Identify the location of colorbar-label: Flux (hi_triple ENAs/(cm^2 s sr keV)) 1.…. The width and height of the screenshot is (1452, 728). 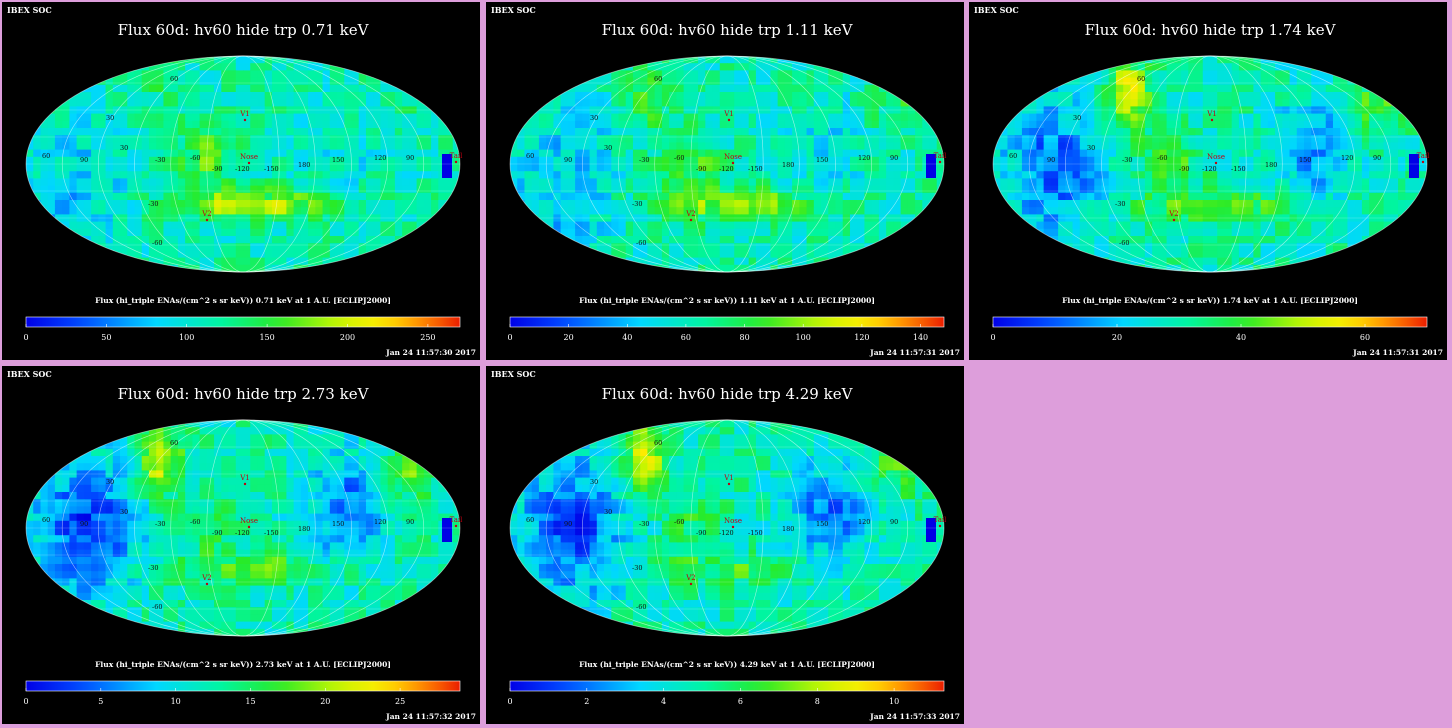
(1210, 300).